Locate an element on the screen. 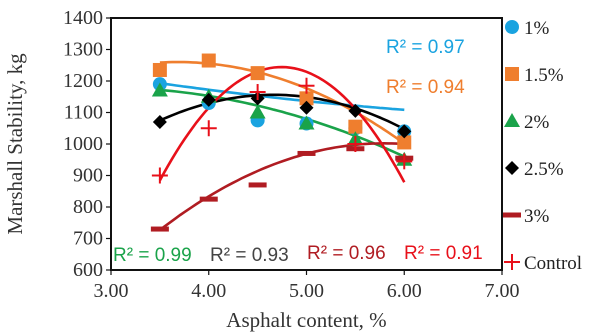  legend-label-2: 2% is located at coordinates (537, 122).